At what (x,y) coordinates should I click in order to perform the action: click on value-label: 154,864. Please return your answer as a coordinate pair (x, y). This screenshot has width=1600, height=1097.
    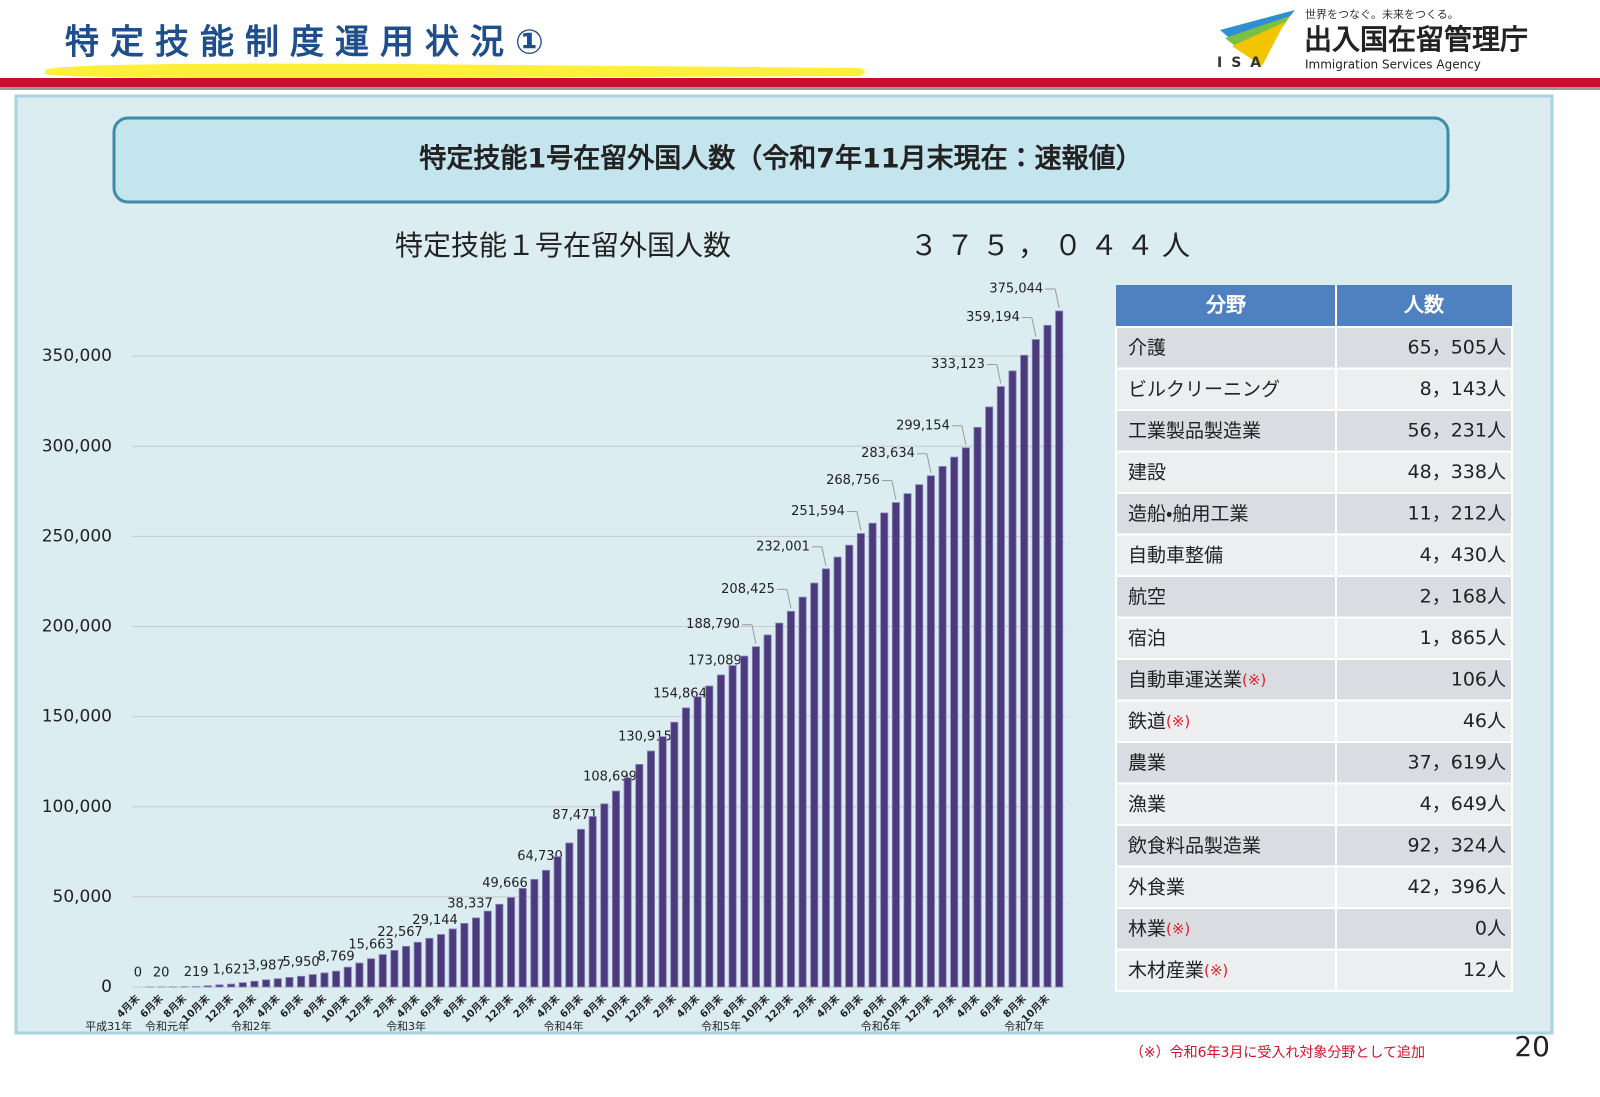
    Looking at the image, I should click on (680, 693).